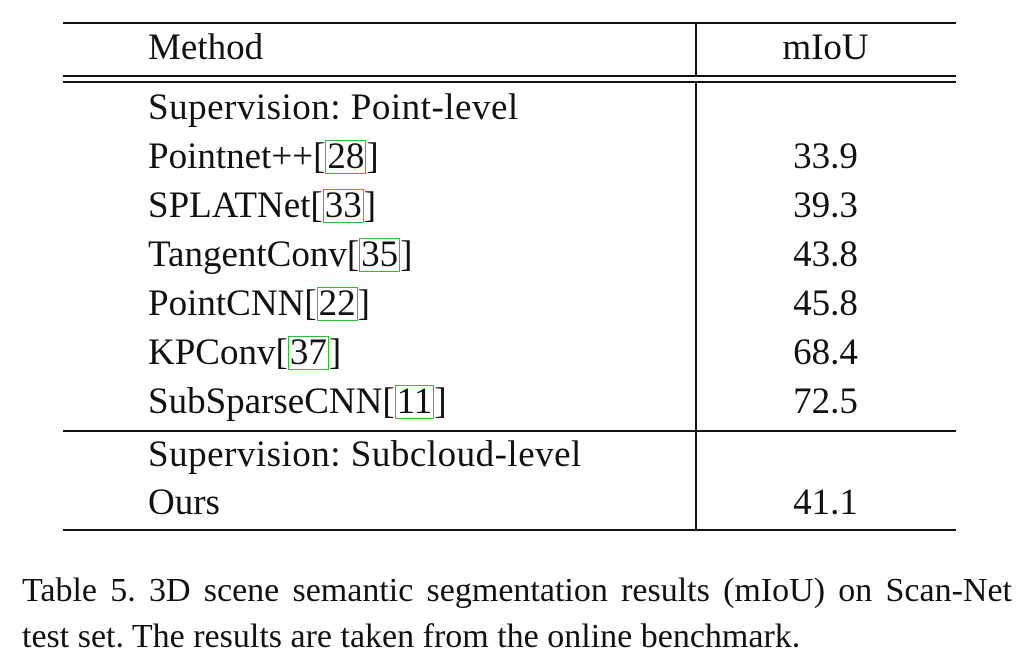  I want to click on column-divider-body, so click(696, 306).